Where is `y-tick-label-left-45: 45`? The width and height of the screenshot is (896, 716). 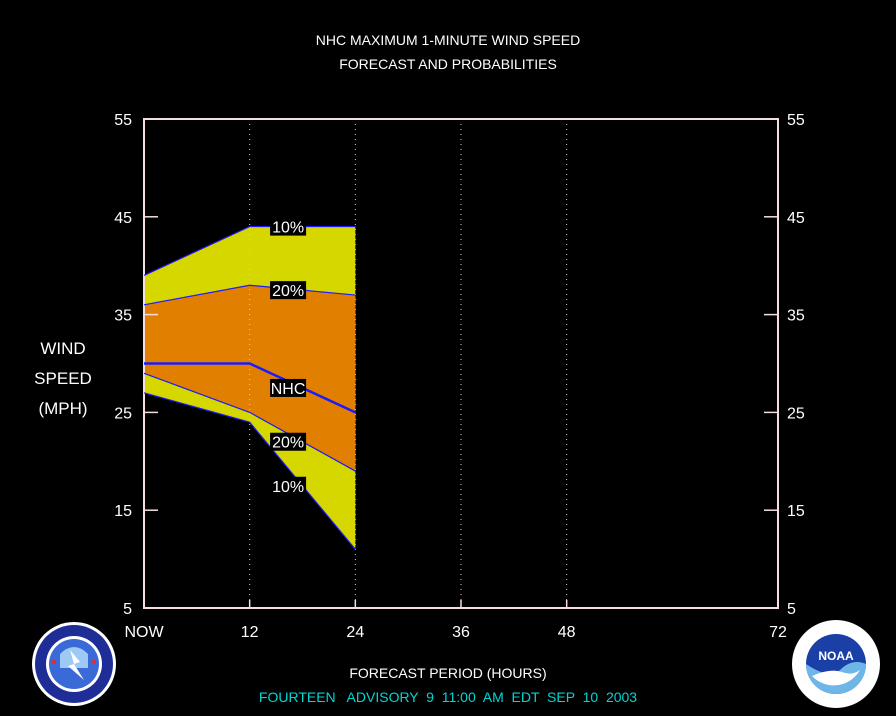 y-tick-label-left-45: 45 is located at coordinates (123, 218).